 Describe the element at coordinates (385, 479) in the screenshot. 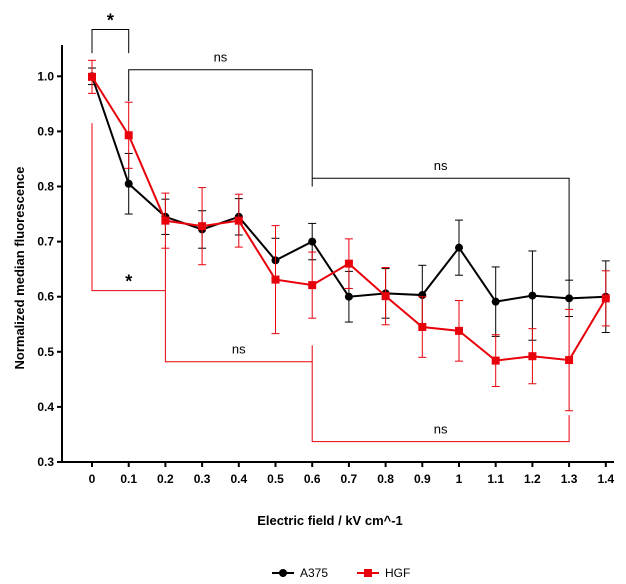

I see `x-tick-label: 0.8` at that location.